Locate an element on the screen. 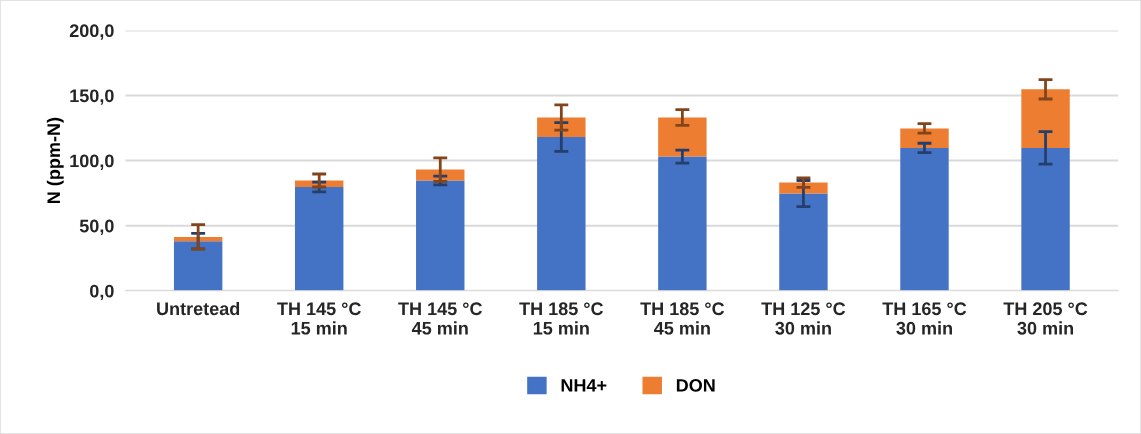  y-tick-label: 150,0 is located at coordinates (92, 97).